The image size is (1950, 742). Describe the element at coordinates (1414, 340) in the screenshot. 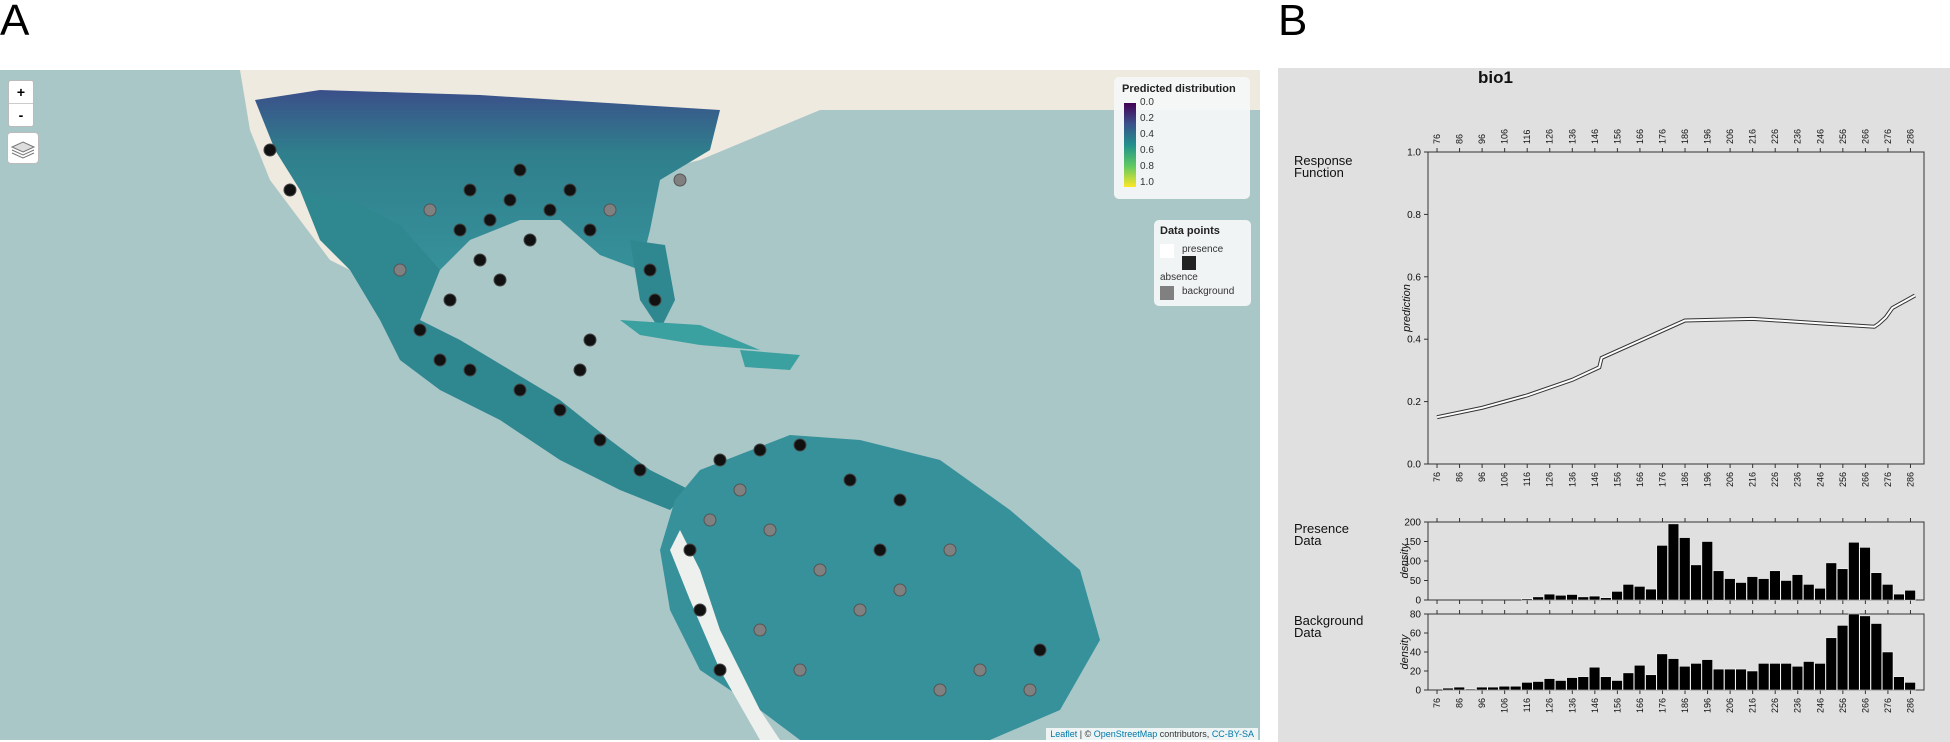

I see `y-tick-label: 0.4` at that location.